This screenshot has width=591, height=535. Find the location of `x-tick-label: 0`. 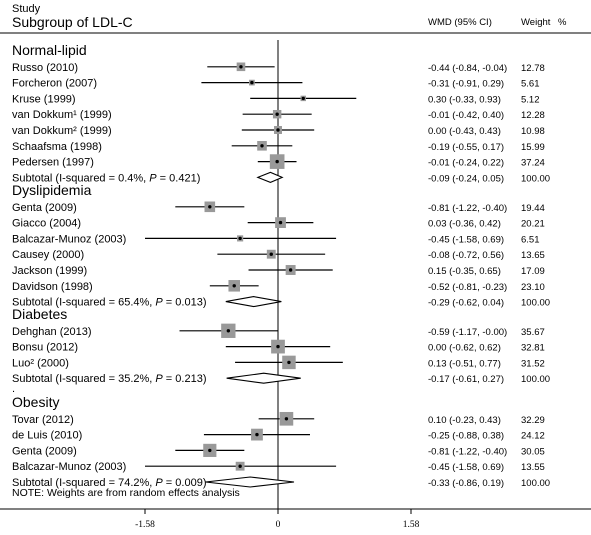

x-tick-label: 0 is located at coordinates (278, 525).